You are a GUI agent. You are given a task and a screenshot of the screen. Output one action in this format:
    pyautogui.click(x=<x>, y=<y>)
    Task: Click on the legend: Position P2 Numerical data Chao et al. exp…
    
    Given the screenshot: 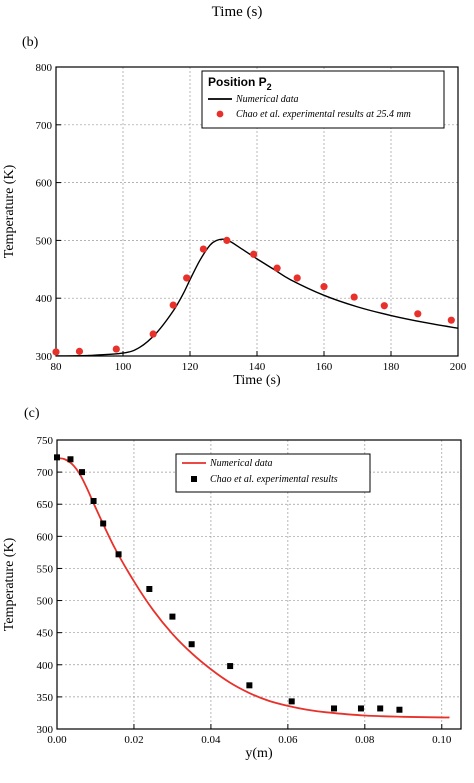 What is the action you would take?
    pyautogui.click(x=323, y=99)
    